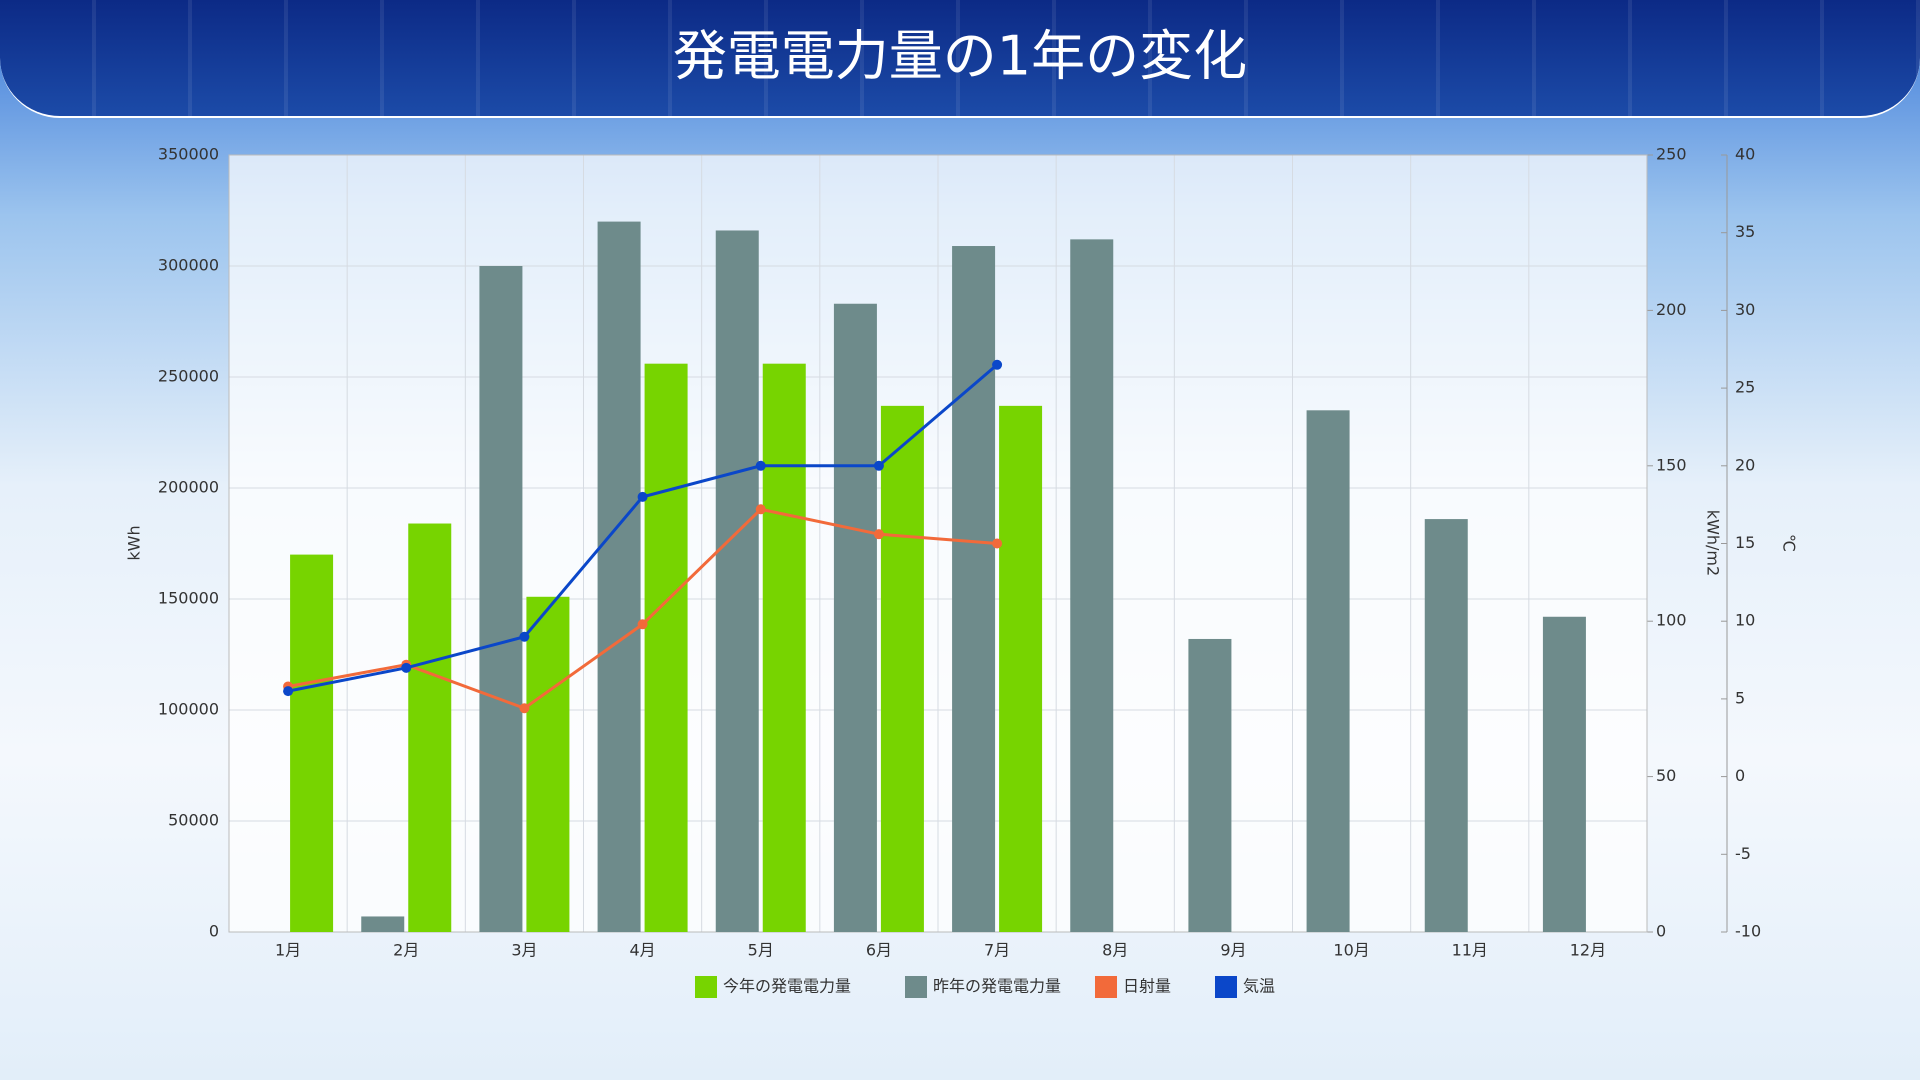 The width and height of the screenshot is (1920, 1080). What do you see at coordinates (188, 598) in the screenshot?
I see `y-tick-label: 150000` at bounding box center [188, 598].